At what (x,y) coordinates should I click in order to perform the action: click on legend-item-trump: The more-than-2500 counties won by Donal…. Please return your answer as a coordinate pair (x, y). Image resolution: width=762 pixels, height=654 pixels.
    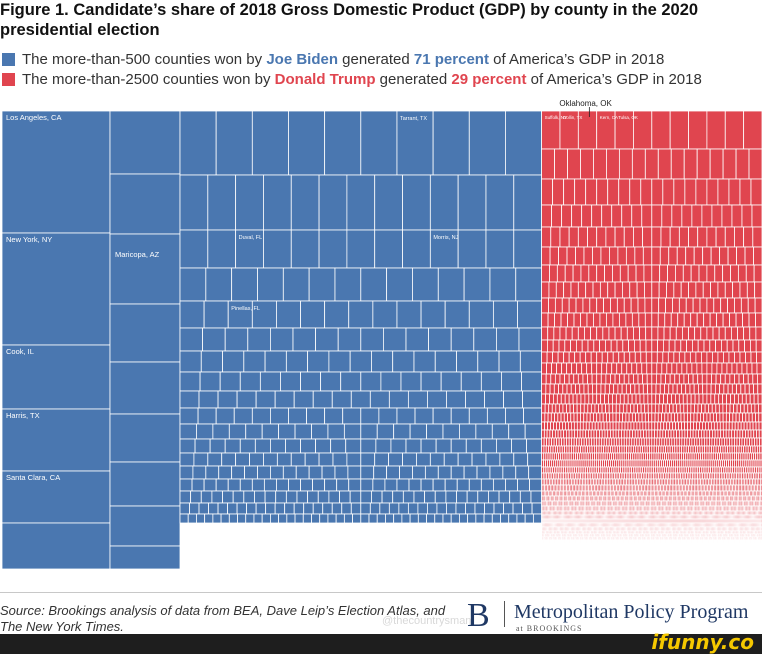
    Looking at the image, I should click on (381, 80).